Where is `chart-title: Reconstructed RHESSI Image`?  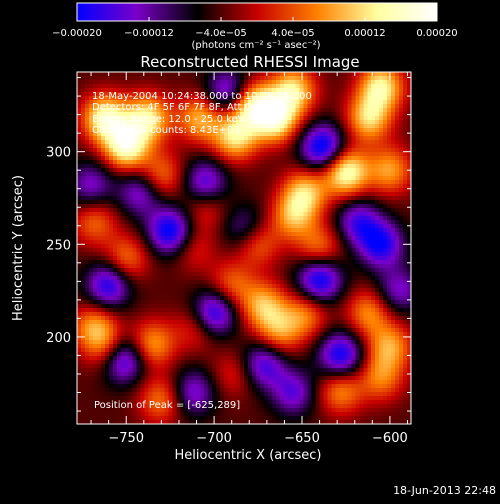 chart-title: Reconstructed RHESSI Image is located at coordinates (249, 62).